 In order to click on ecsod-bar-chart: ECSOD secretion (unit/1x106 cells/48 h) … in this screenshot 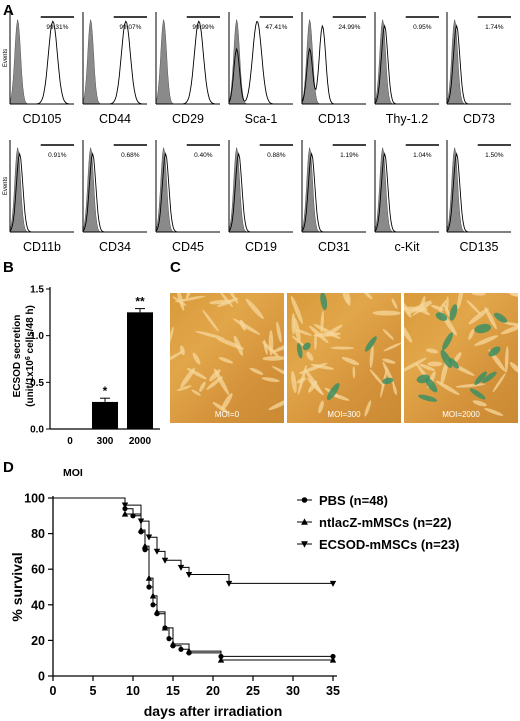, I will do `click(86, 366)`.